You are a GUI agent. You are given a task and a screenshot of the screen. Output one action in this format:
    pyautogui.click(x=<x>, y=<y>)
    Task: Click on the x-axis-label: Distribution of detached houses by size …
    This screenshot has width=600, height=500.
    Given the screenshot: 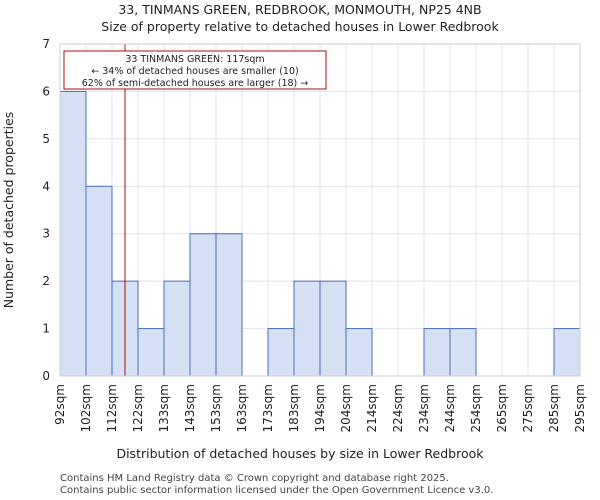 What is the action you would take?
    pyautogui.click(x=300, y=453)
    